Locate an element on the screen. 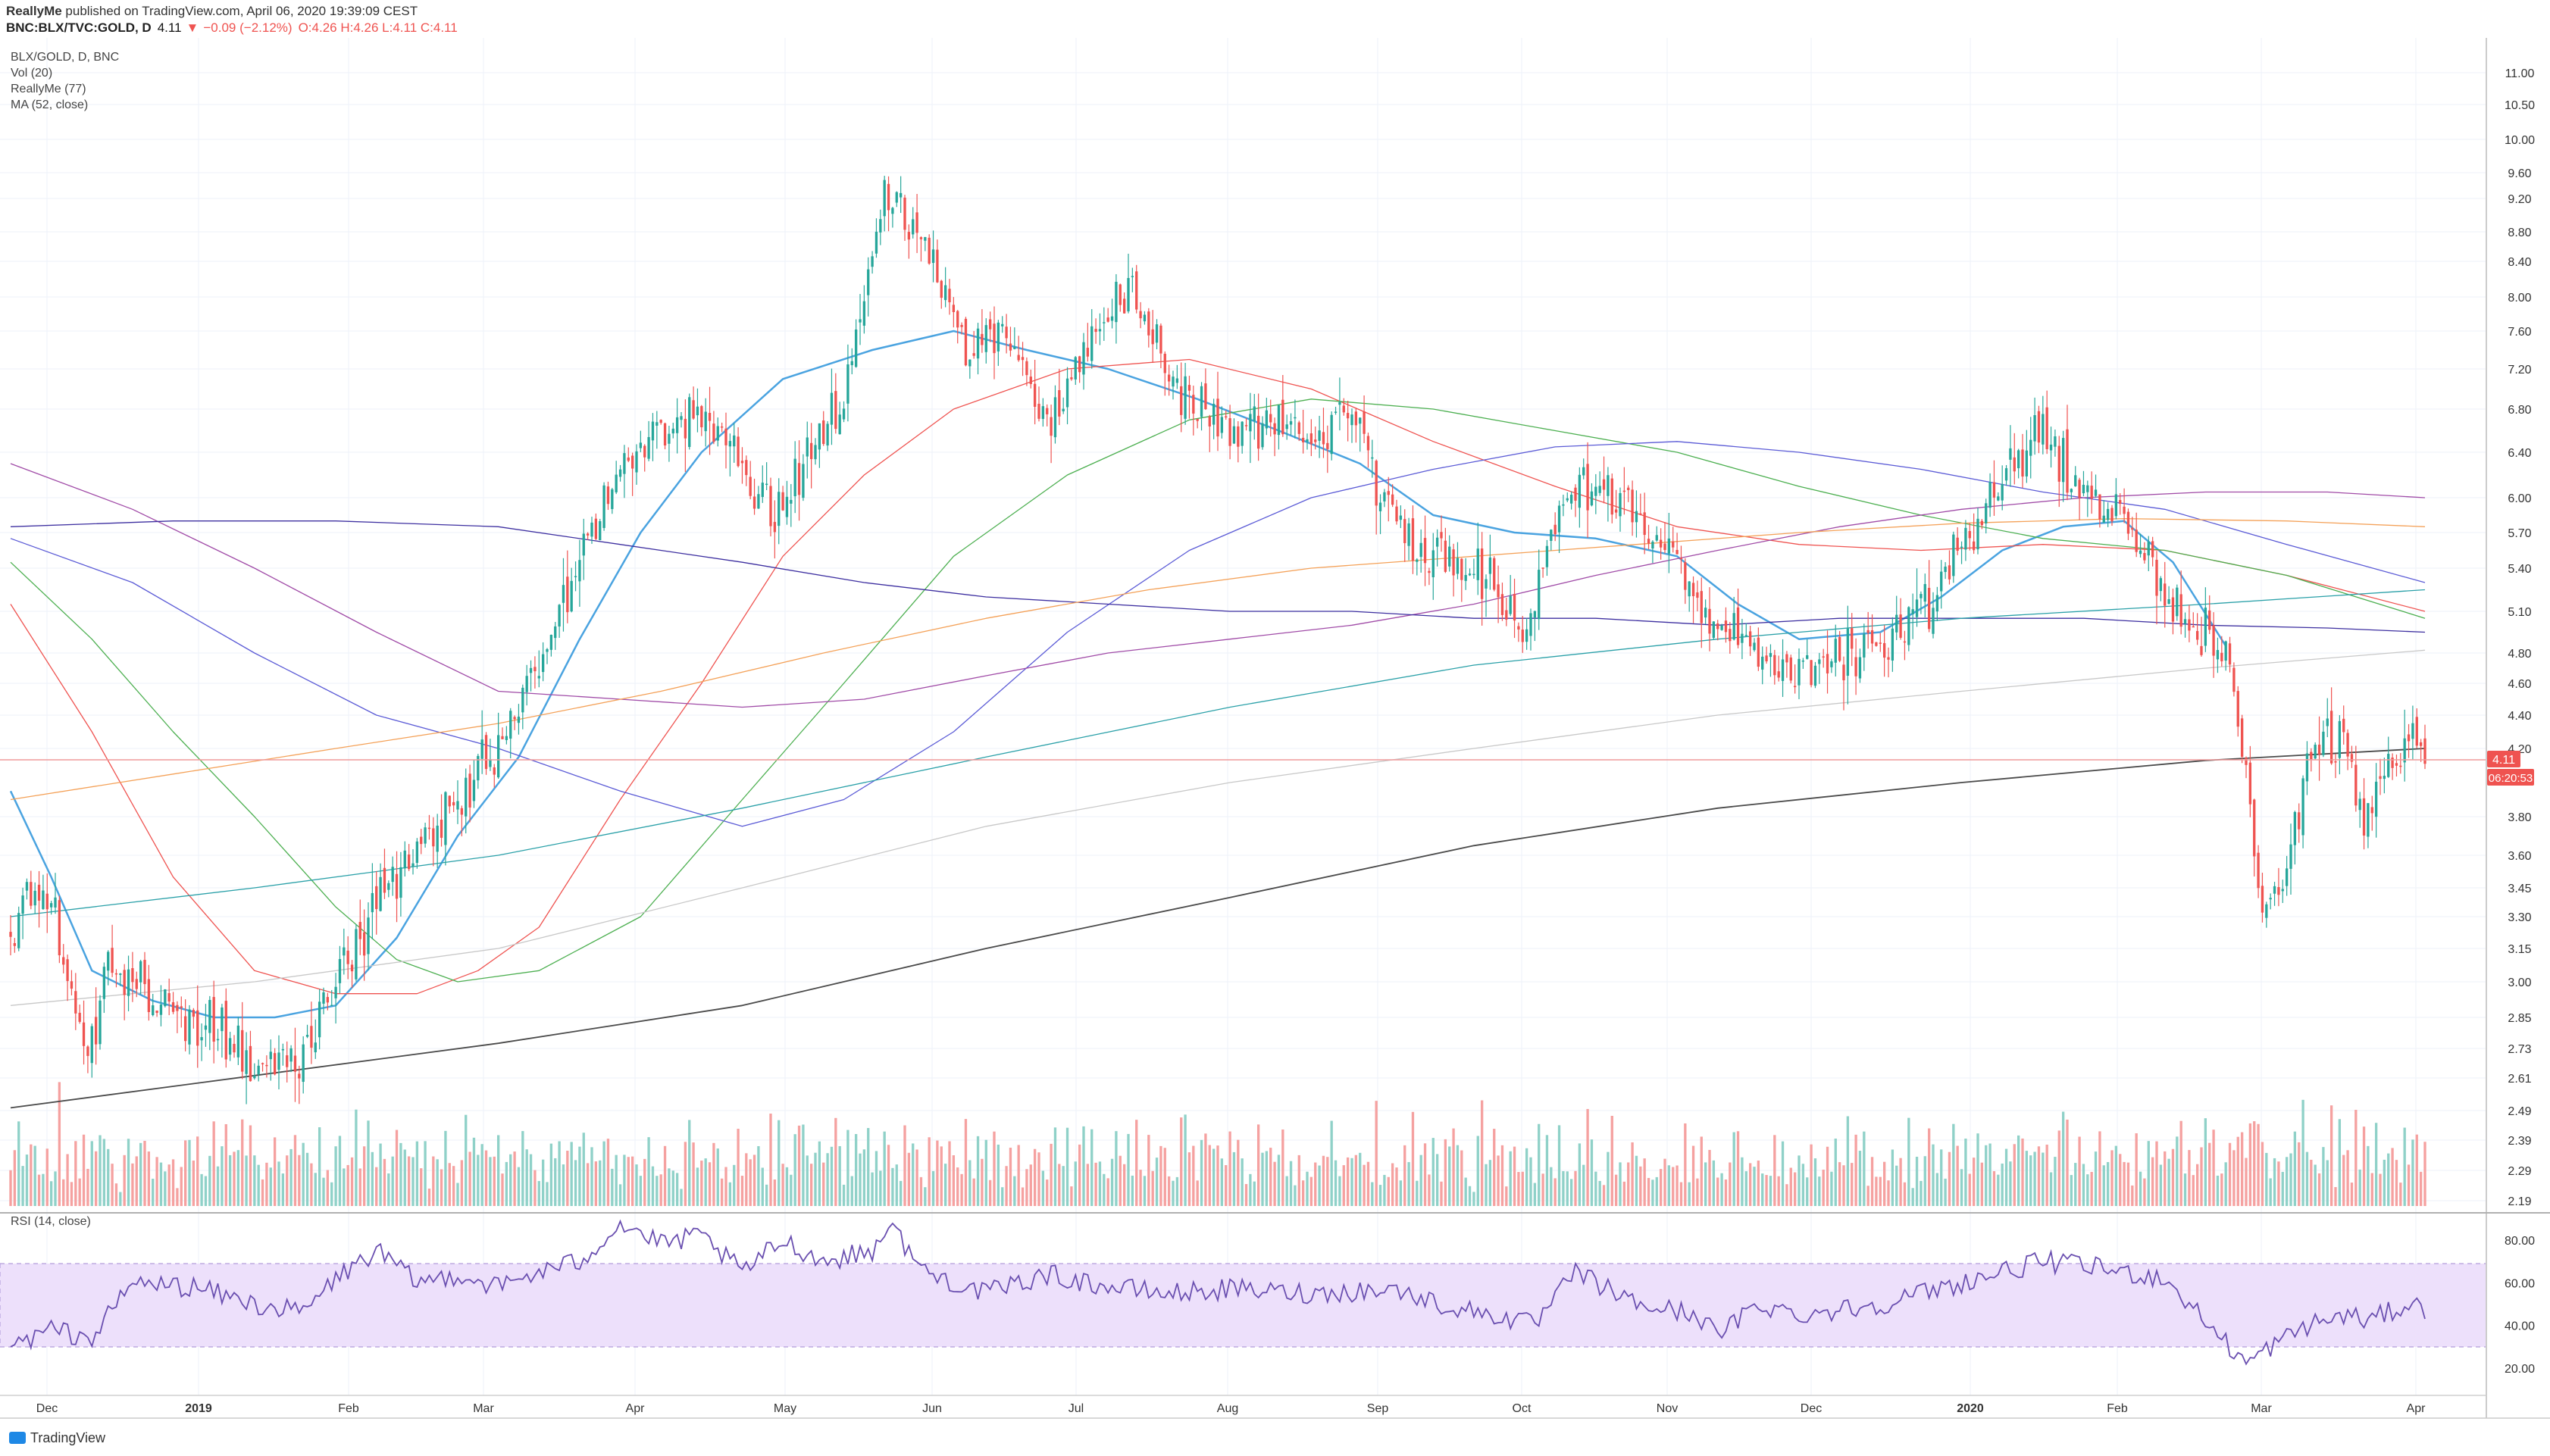 The image size is (2550, 1456). price-tick-label: 8.00 is located at coordinates (2519, 298).